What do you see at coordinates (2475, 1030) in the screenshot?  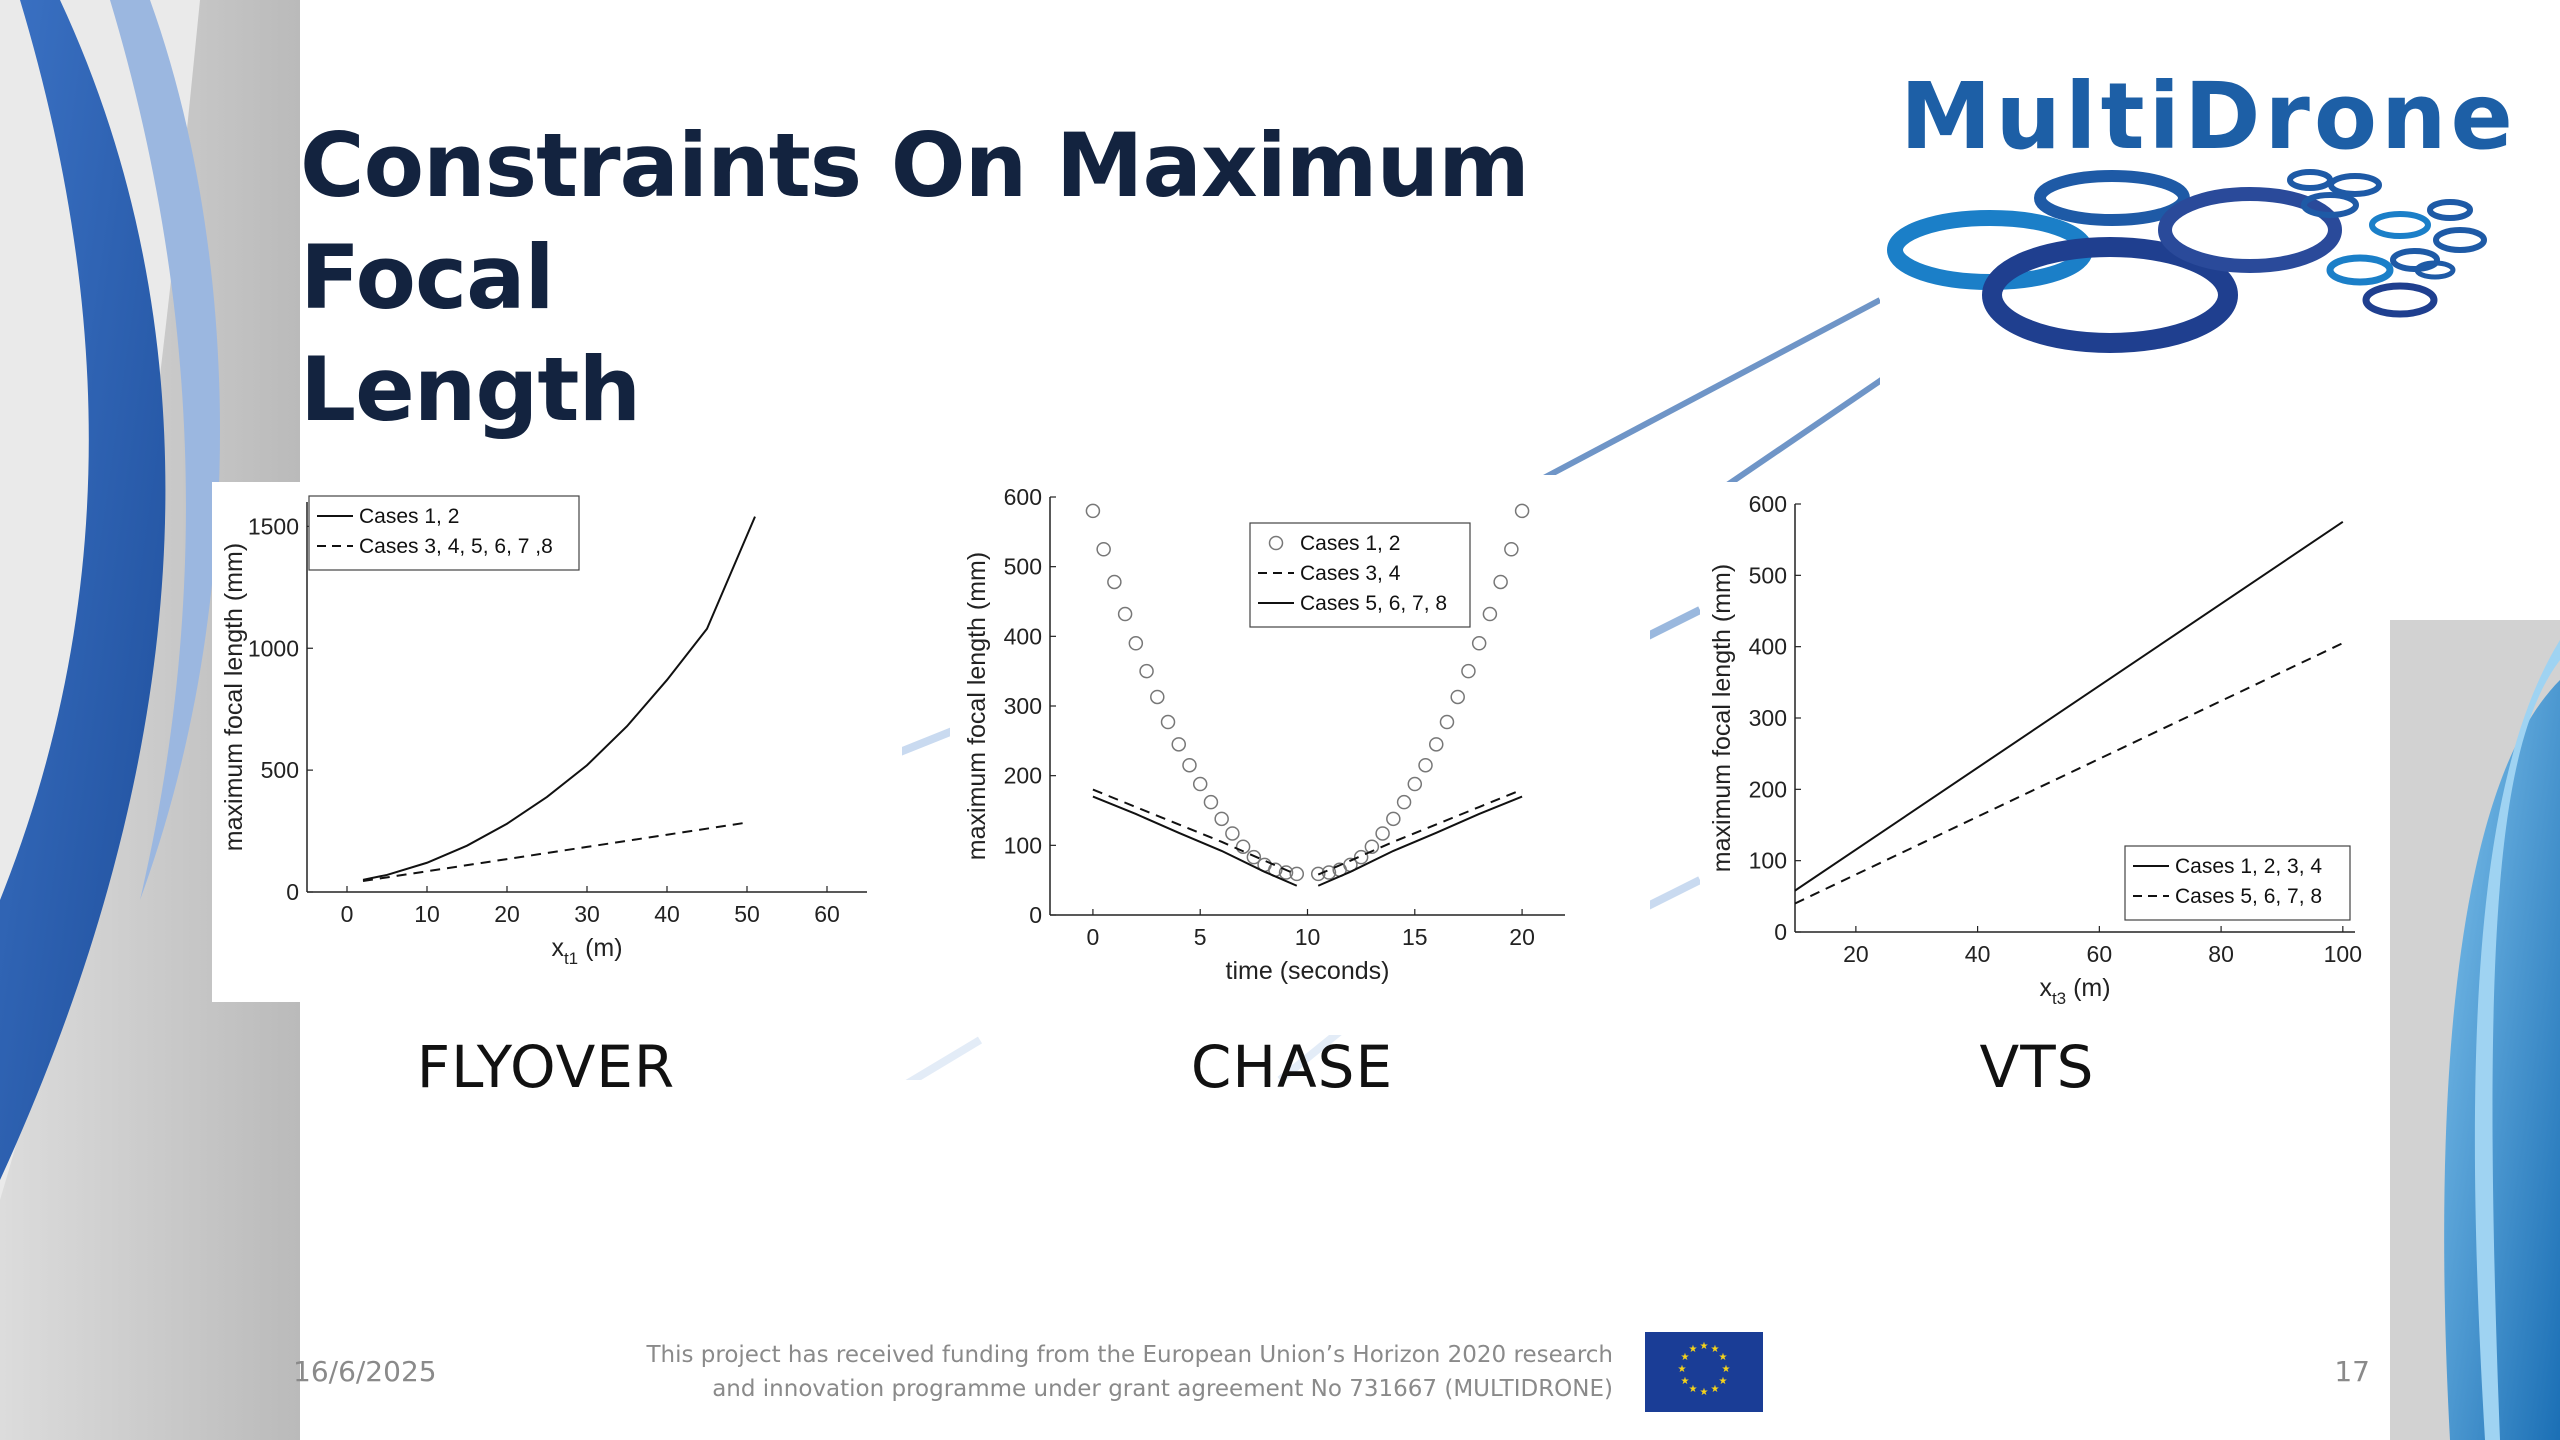 I see `right-swoosh-decoration` at bounding box center [2475, 1030].